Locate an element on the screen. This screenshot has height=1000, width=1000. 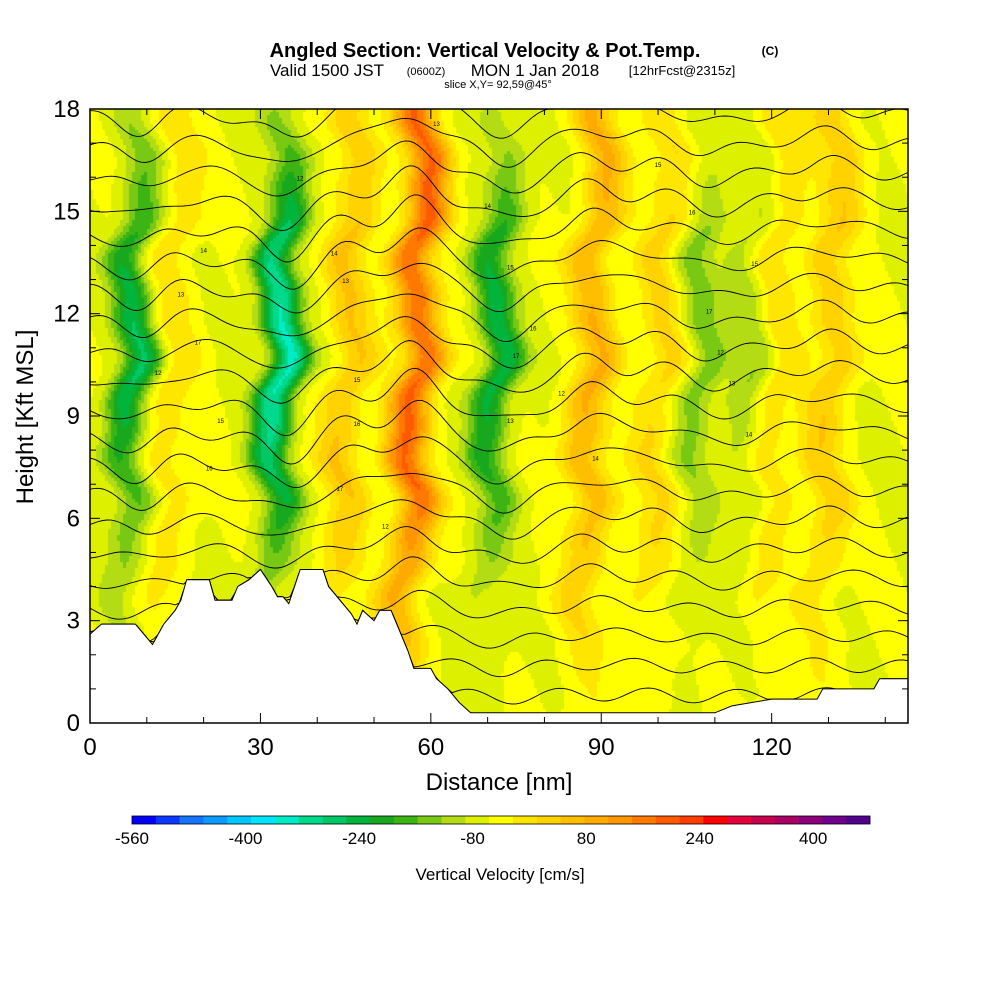
x-tick-label: 0 is located at coordinates (89, 747).